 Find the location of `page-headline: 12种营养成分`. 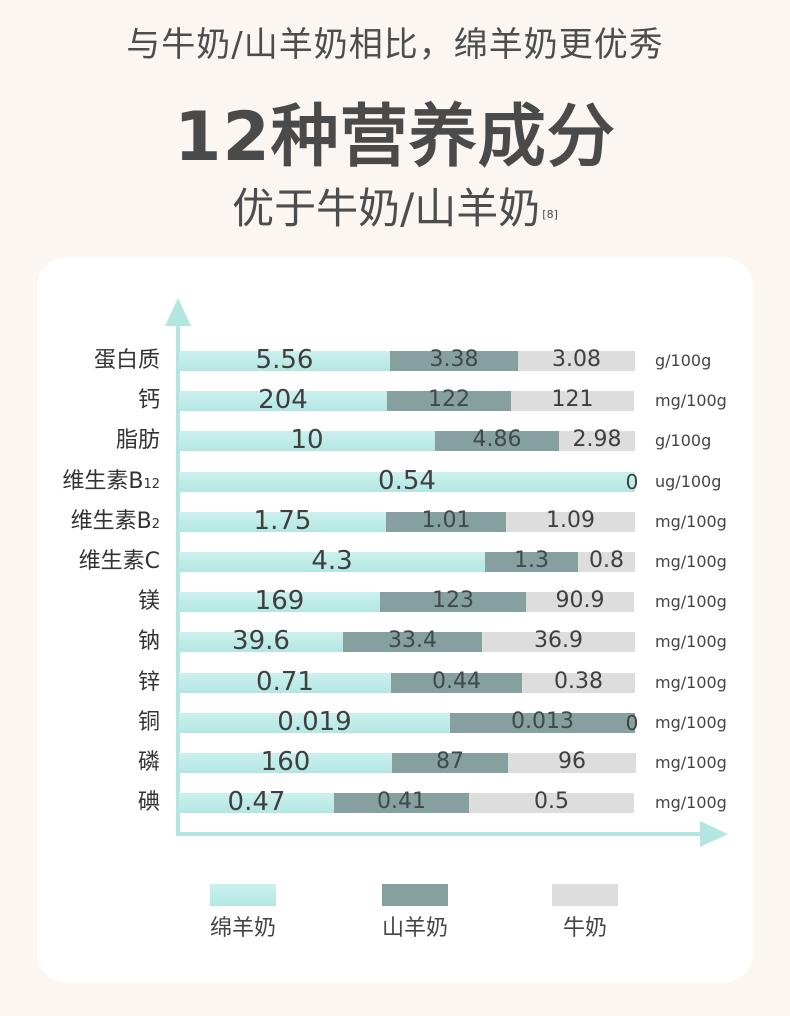

page-headline: 12种营养成分 is located at coordinates (395, 137).